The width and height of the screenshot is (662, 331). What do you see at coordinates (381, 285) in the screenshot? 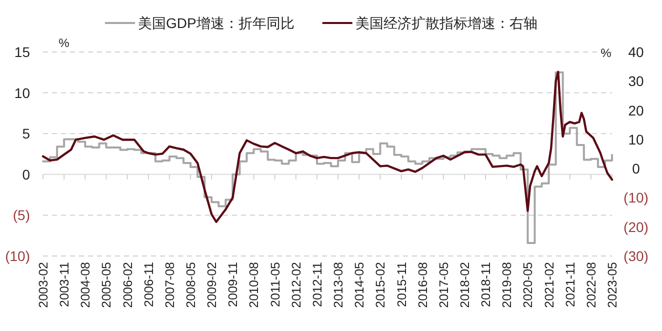
I see `x-tick-label: 2015-02` at bounding box center [381, 285].